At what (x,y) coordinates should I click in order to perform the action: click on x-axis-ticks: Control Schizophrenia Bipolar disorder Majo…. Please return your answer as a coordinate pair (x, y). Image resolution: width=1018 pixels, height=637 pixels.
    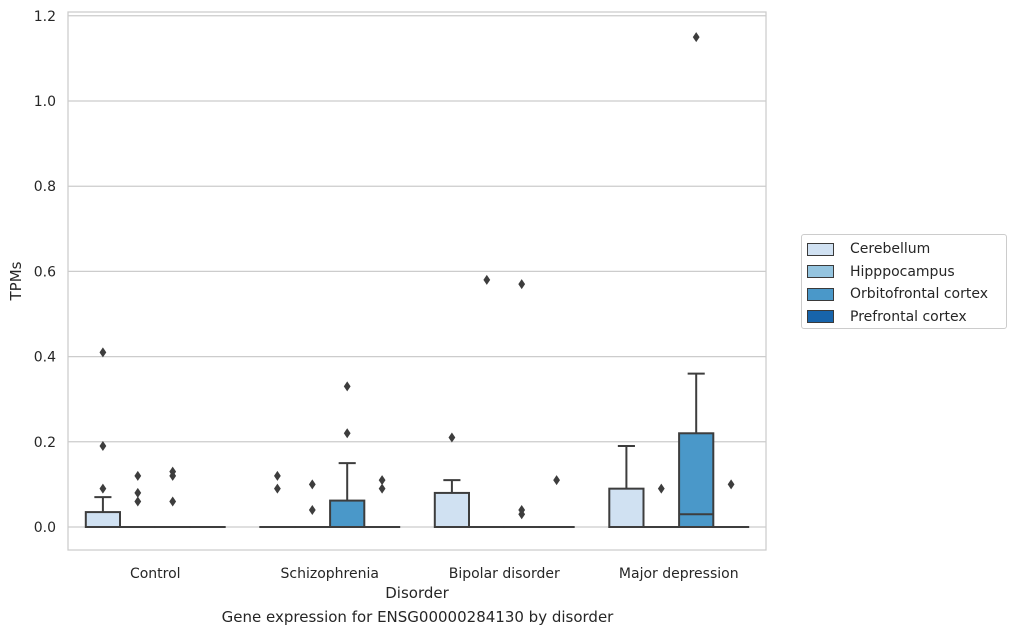
    Looking at the image, I should click on (434, 574).